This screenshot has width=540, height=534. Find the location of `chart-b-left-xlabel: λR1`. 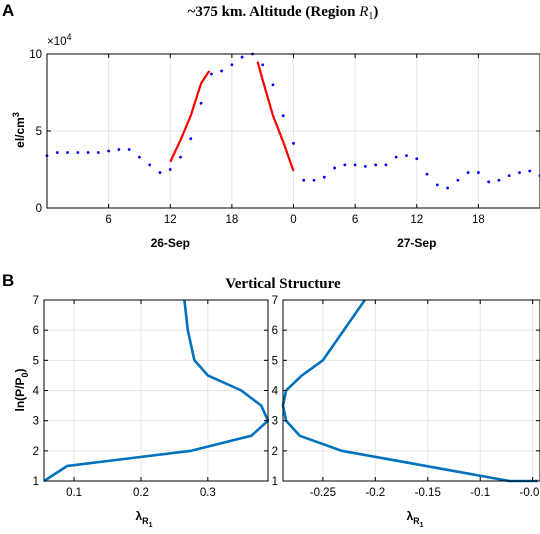

chart-b-left-xlabel: λR1 is located at coordinates (143, 519).